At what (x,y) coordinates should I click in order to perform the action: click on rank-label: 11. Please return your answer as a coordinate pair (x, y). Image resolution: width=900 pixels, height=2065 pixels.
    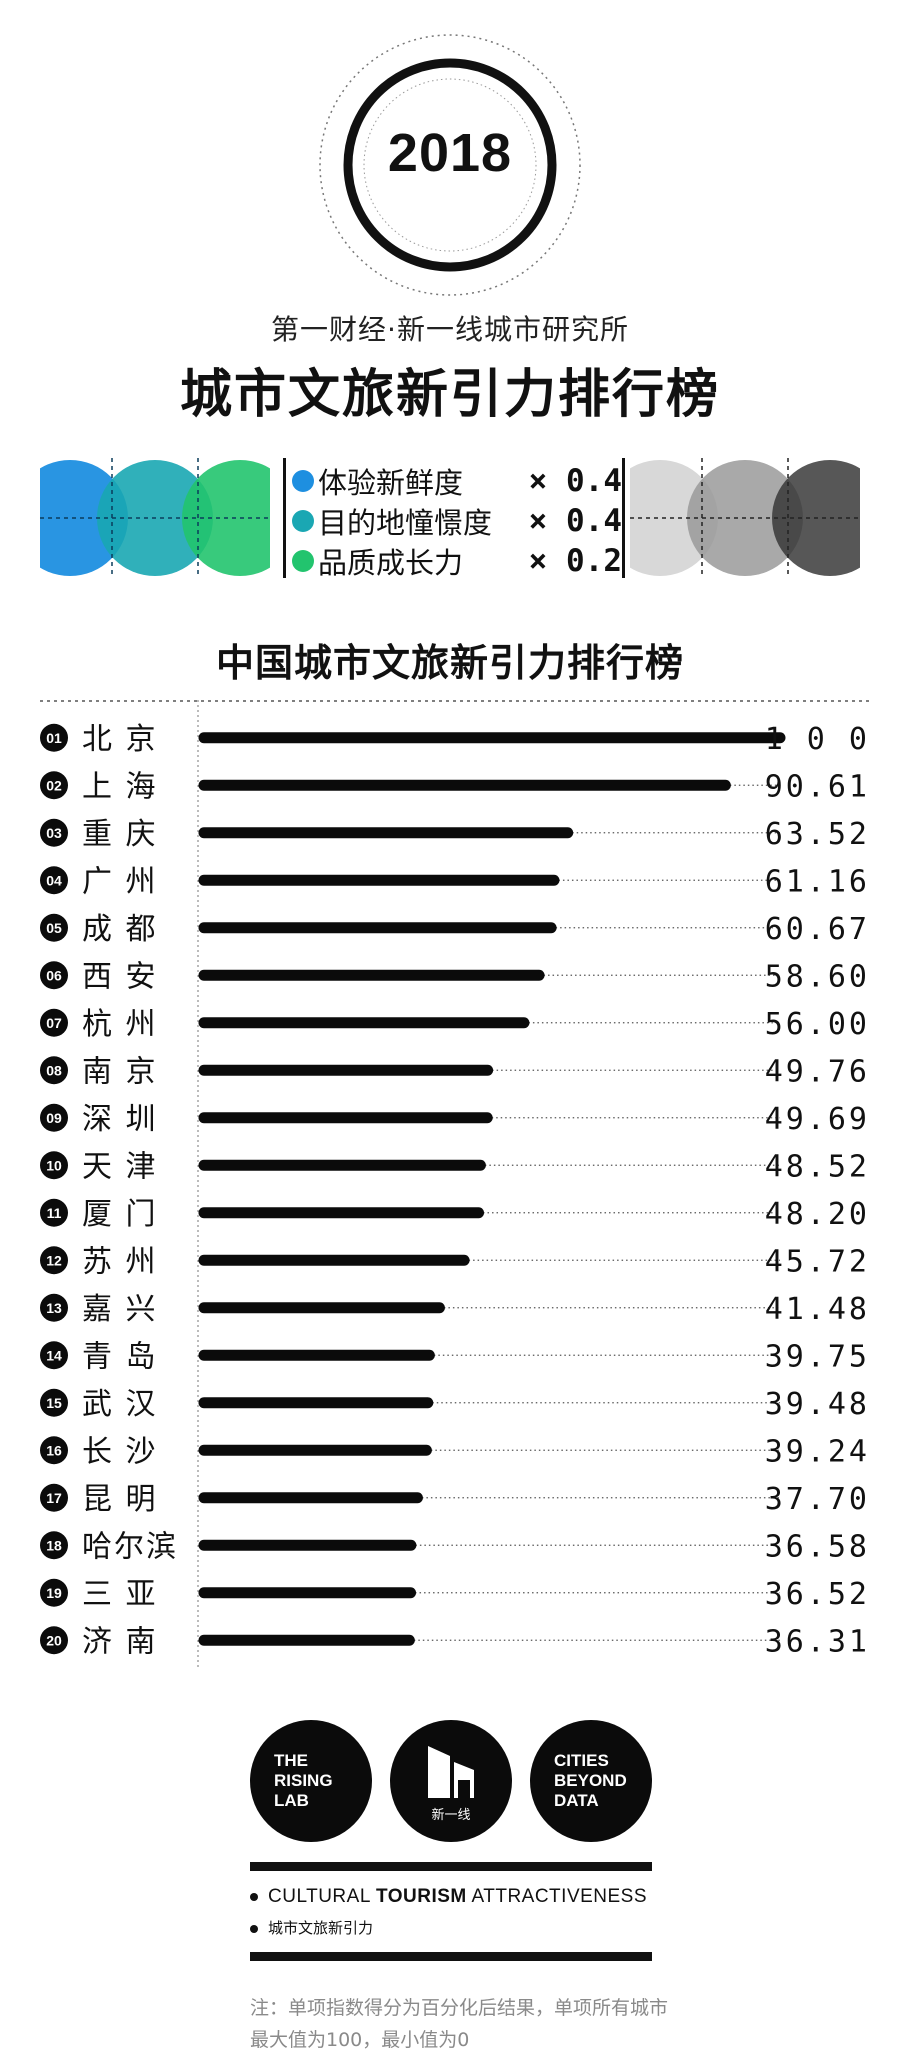
    Looking at the image, I should click on (54, 1213).